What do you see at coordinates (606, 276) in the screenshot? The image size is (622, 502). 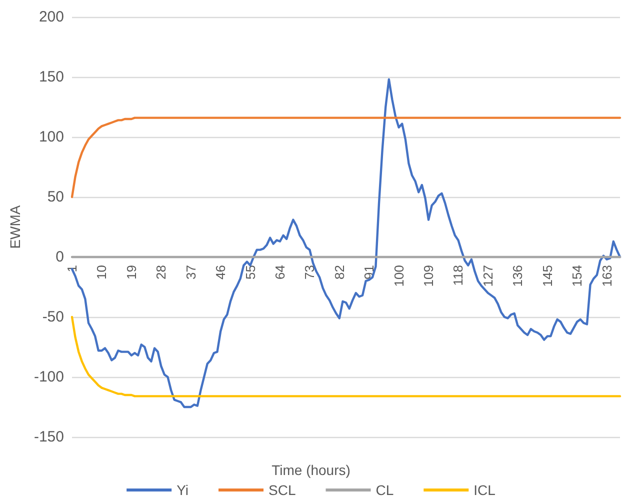 I see `x-tick-label: 163` at bounding box center [606, 276].